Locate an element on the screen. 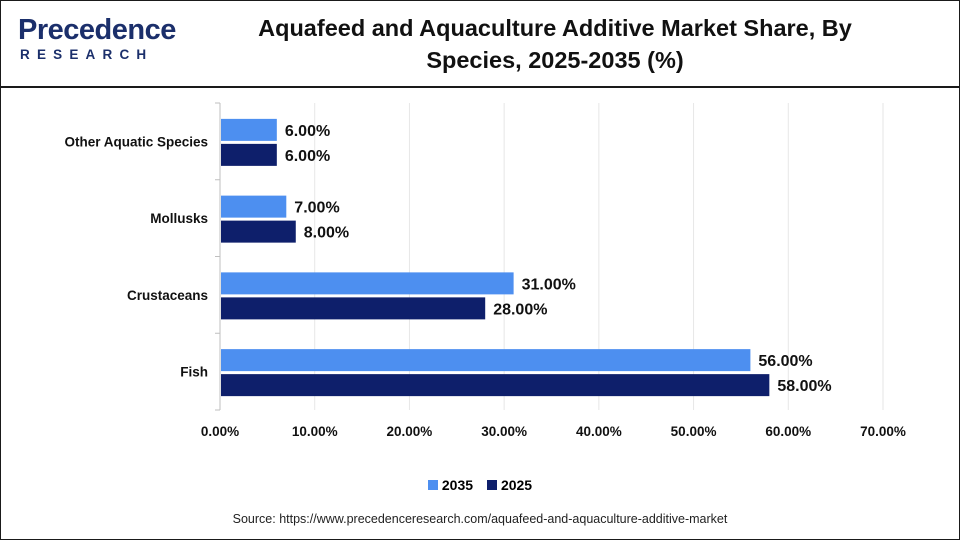 The width and height of the screenshot is (960, 540). data-label: 28.00% is located at coordinates (520, 309).